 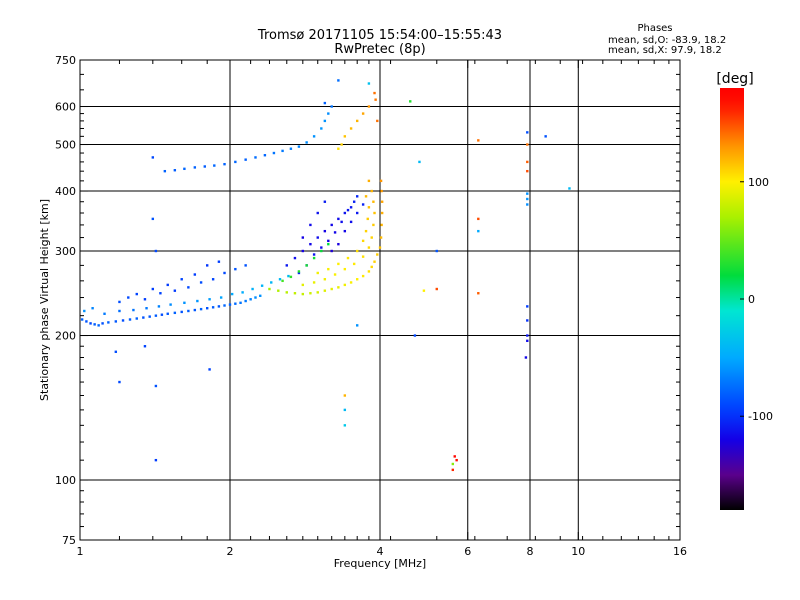 What do you see at coordinates (65, 336) in the screenshot?
I see `y-tick-label: 200` at bounding box center [65, 336].